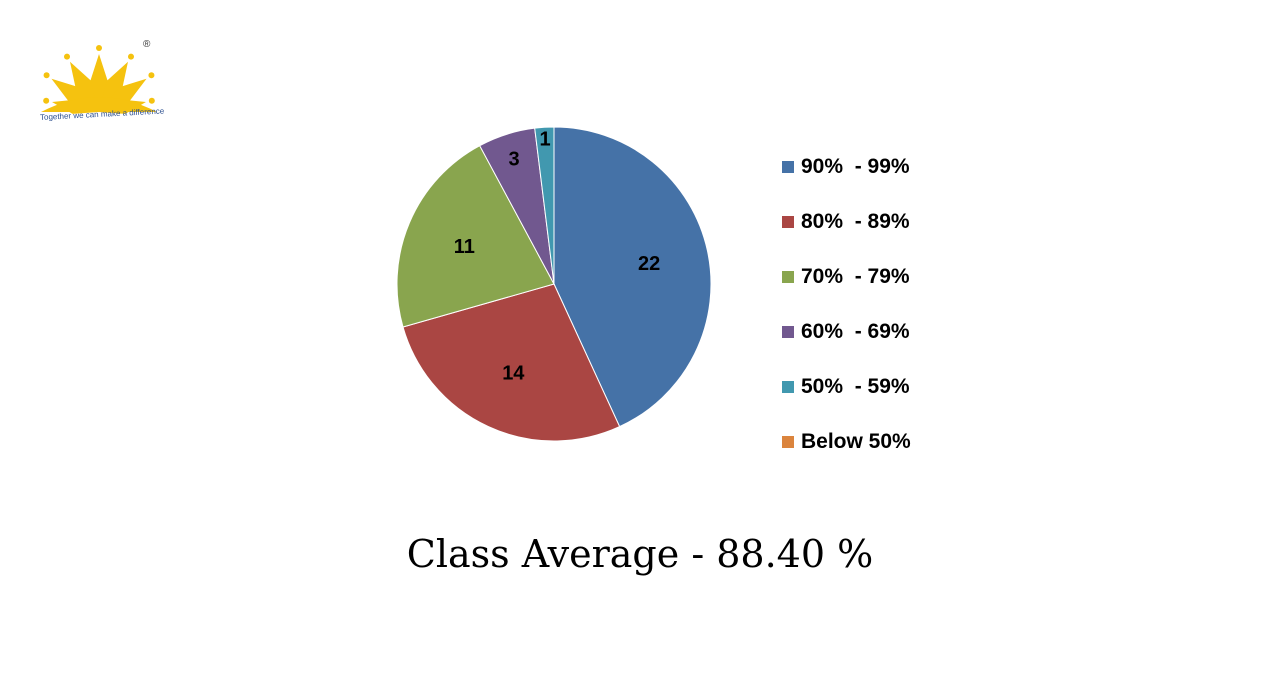  I want to click on sun-logo-icon: ®, so click(99, 76).